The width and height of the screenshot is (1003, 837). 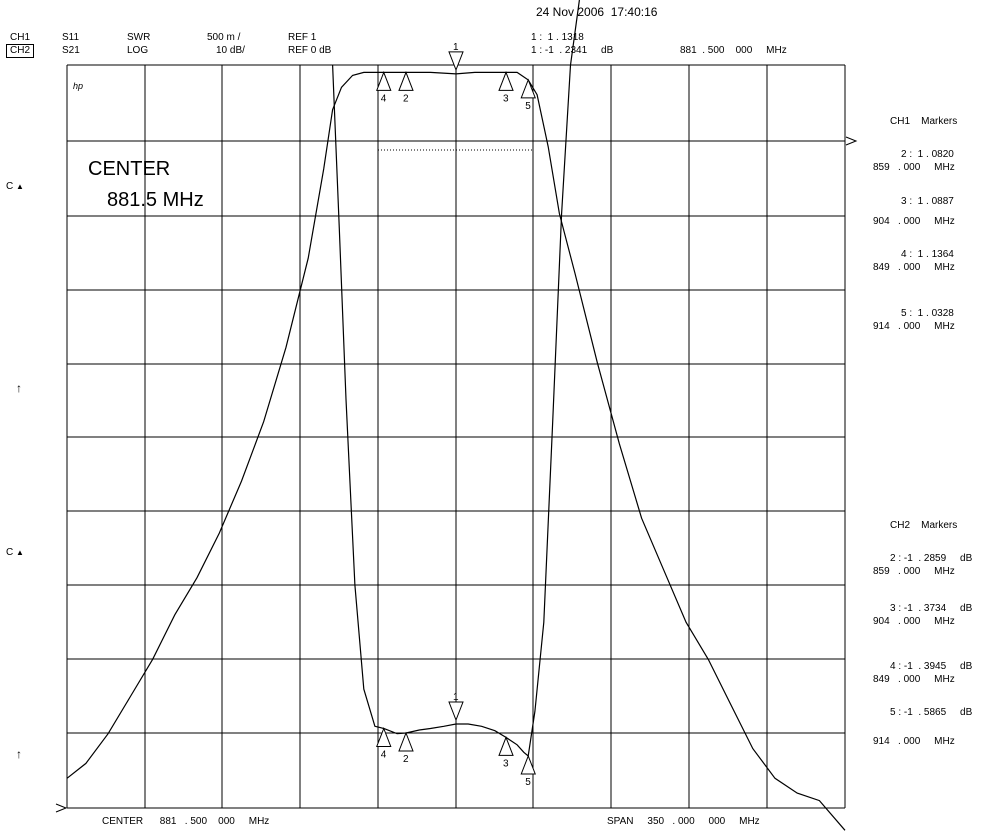 What do you see at coordinates (557, 37) in the screenshot?
I see `marker1-ch1-readout: 1 : 1 . 1318` at bounding box center [557, 37].